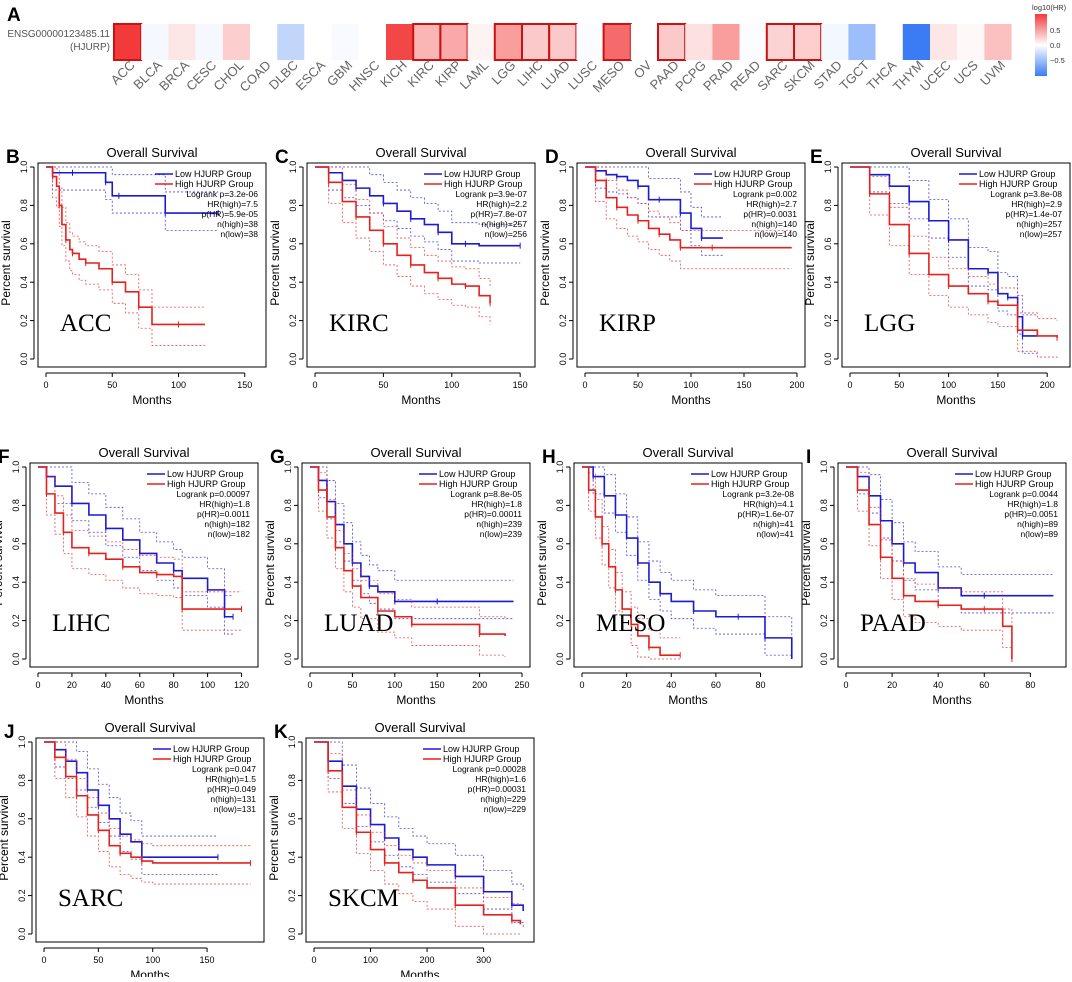 This screenshot has width=1072, height=982. What do you see at coordinates (916, 42) in the screenshot?
I see `heatmap-cell-thym` at bounding box center [916, 42].